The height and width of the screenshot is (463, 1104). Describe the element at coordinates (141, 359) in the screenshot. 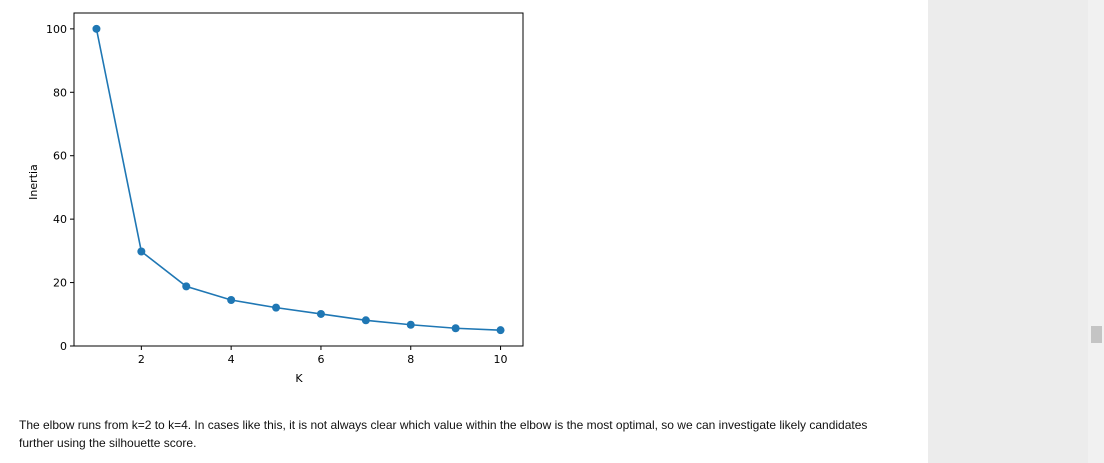

I see `x-tick-label: 2` at that location.